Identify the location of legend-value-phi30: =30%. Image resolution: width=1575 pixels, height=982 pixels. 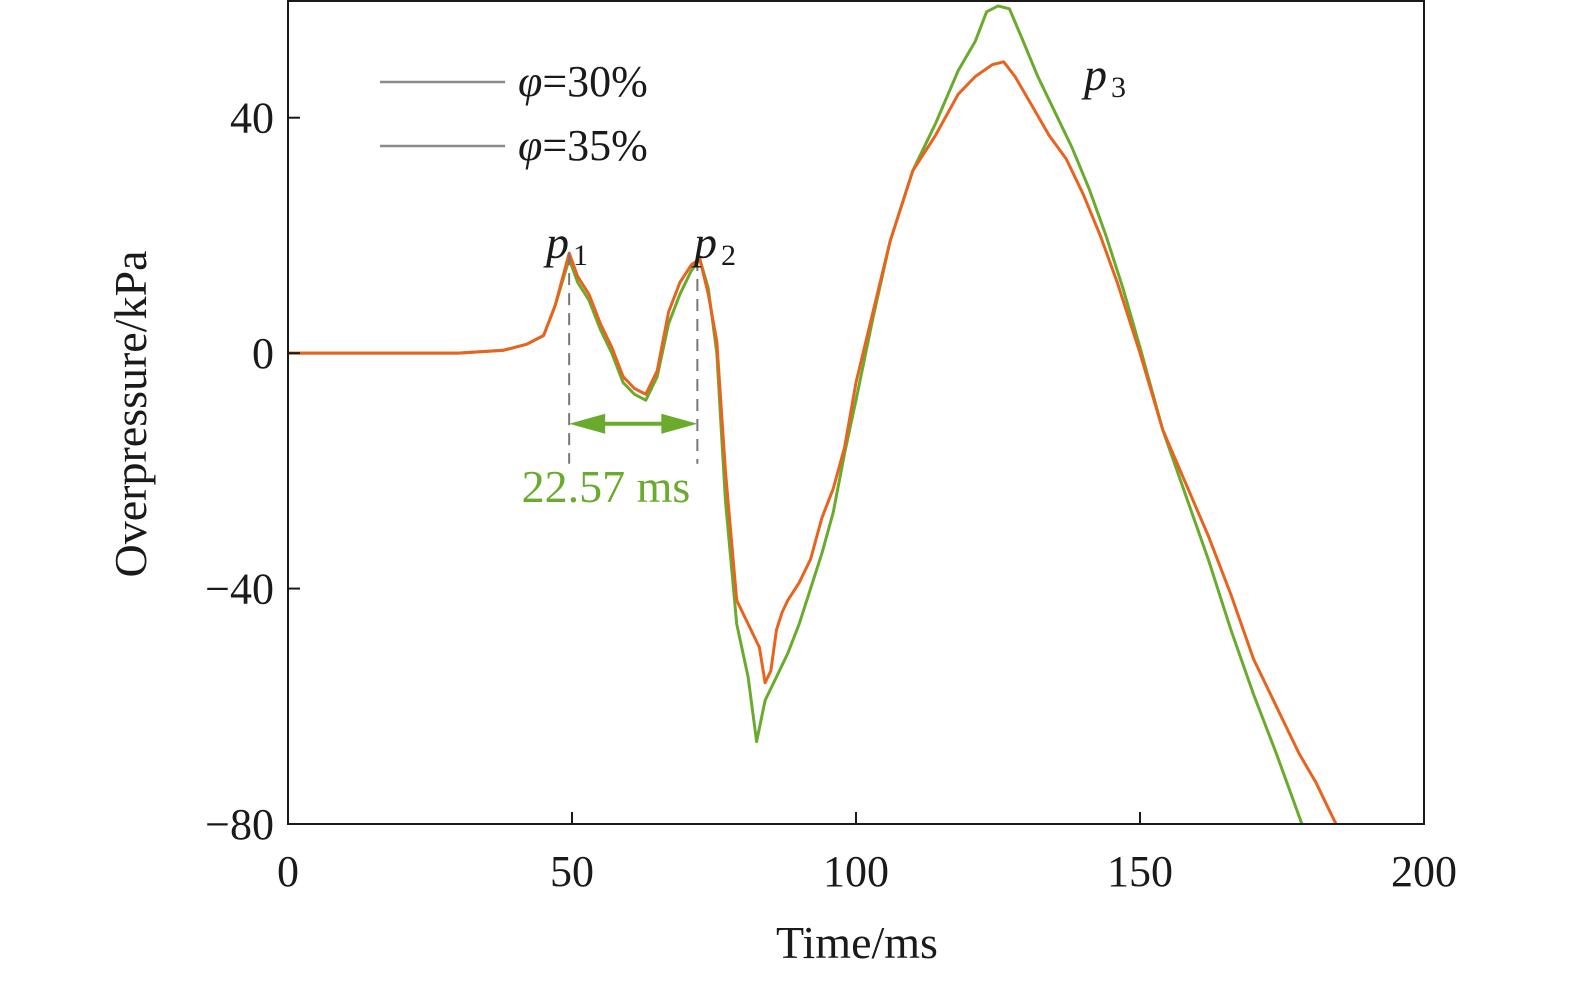
(594, 81).